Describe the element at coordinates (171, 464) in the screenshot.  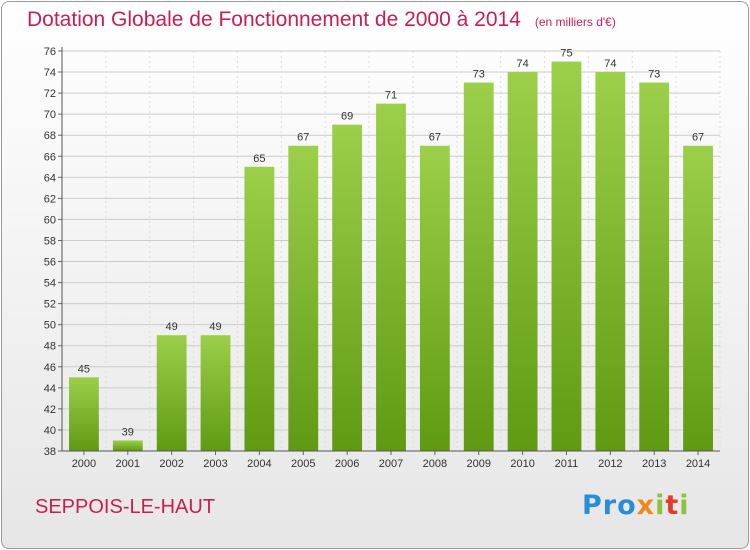
I see `x-tick-label: 2002` at that location.